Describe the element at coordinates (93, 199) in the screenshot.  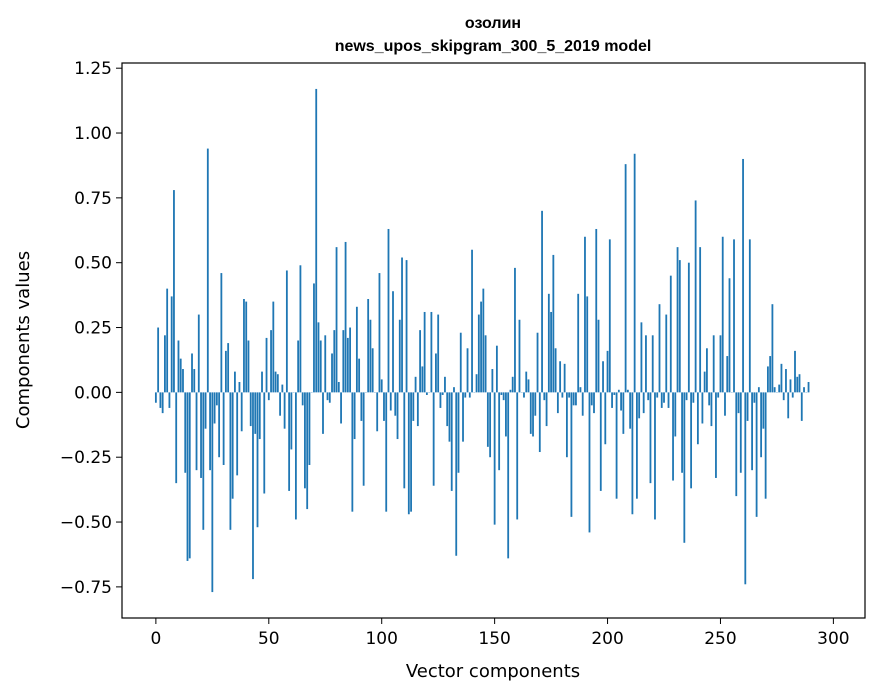
I see `y-tick-label: 0.75` at that location.